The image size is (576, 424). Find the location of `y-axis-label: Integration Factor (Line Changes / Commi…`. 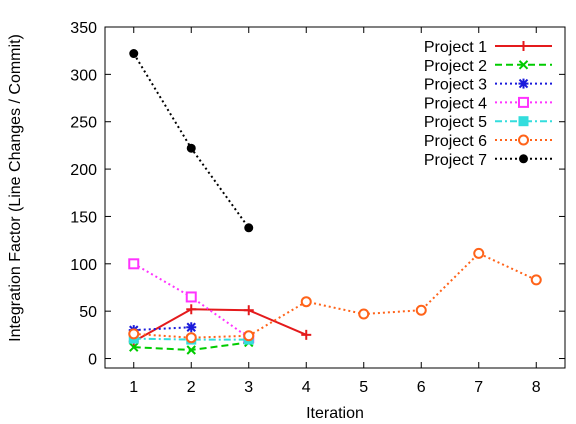

y-axis-label: Integration Factor (Line Changes / Commi… is located at coordinates (15, 188).